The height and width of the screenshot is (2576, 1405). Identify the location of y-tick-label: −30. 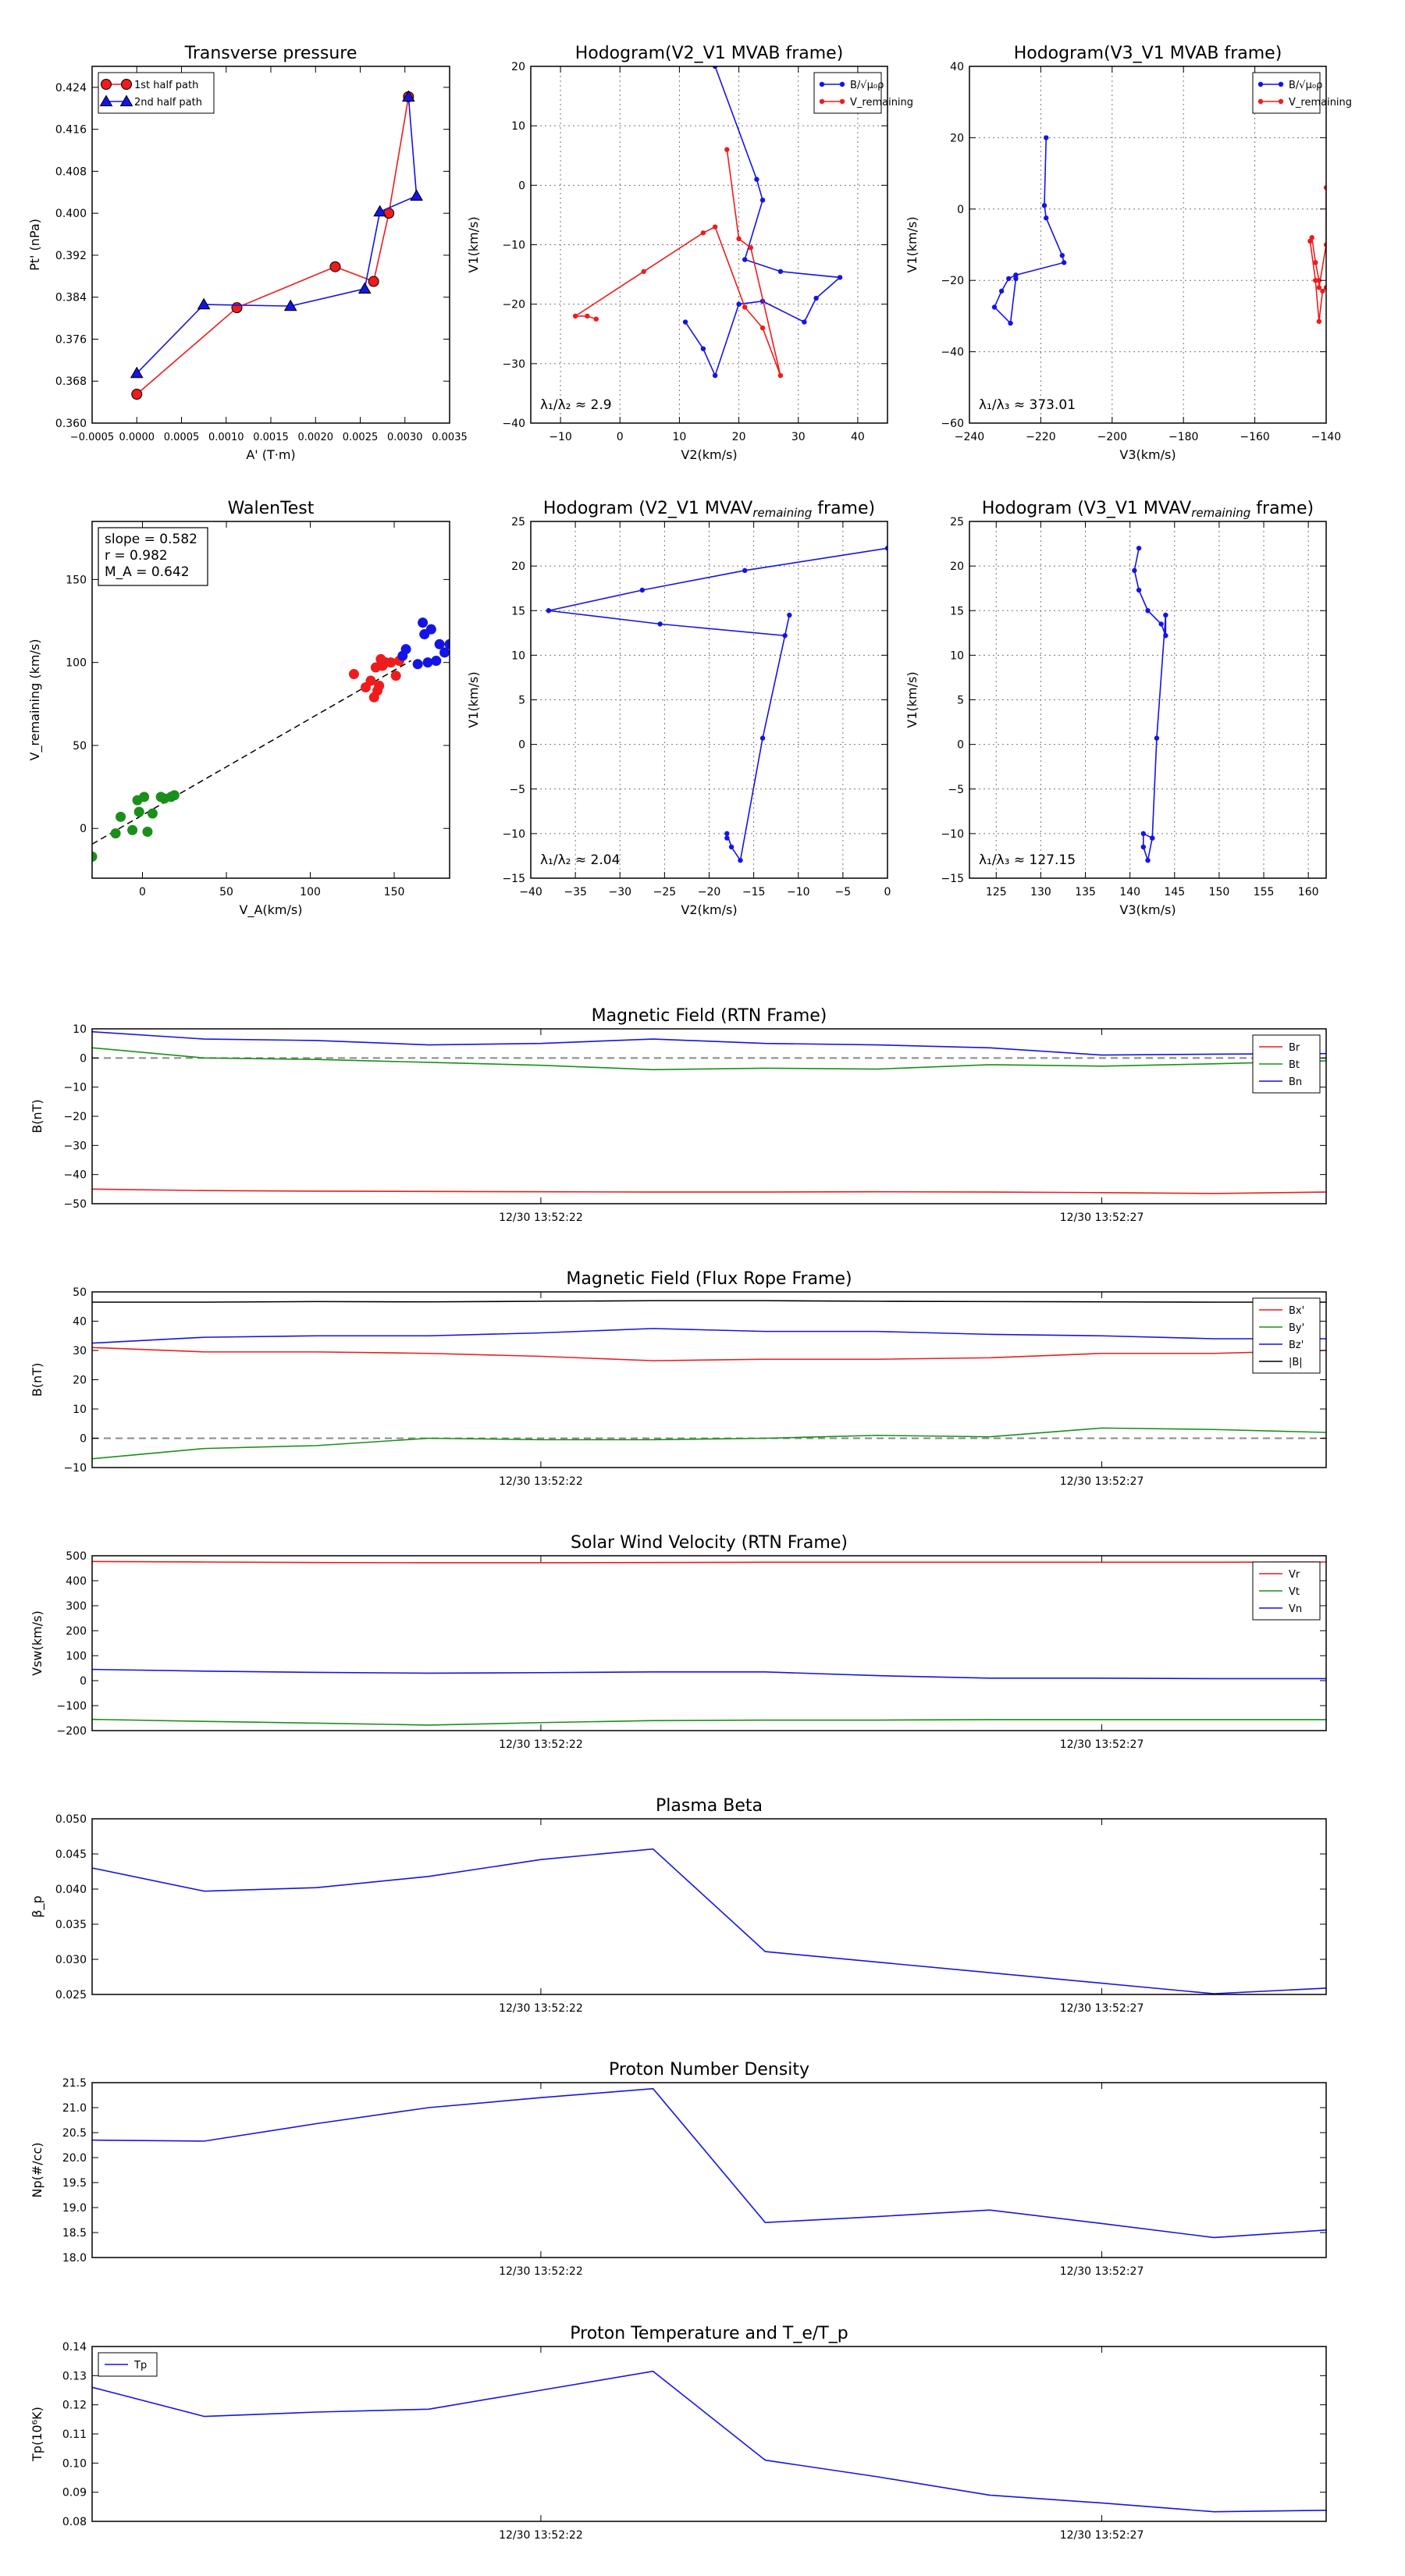
(513, 364).